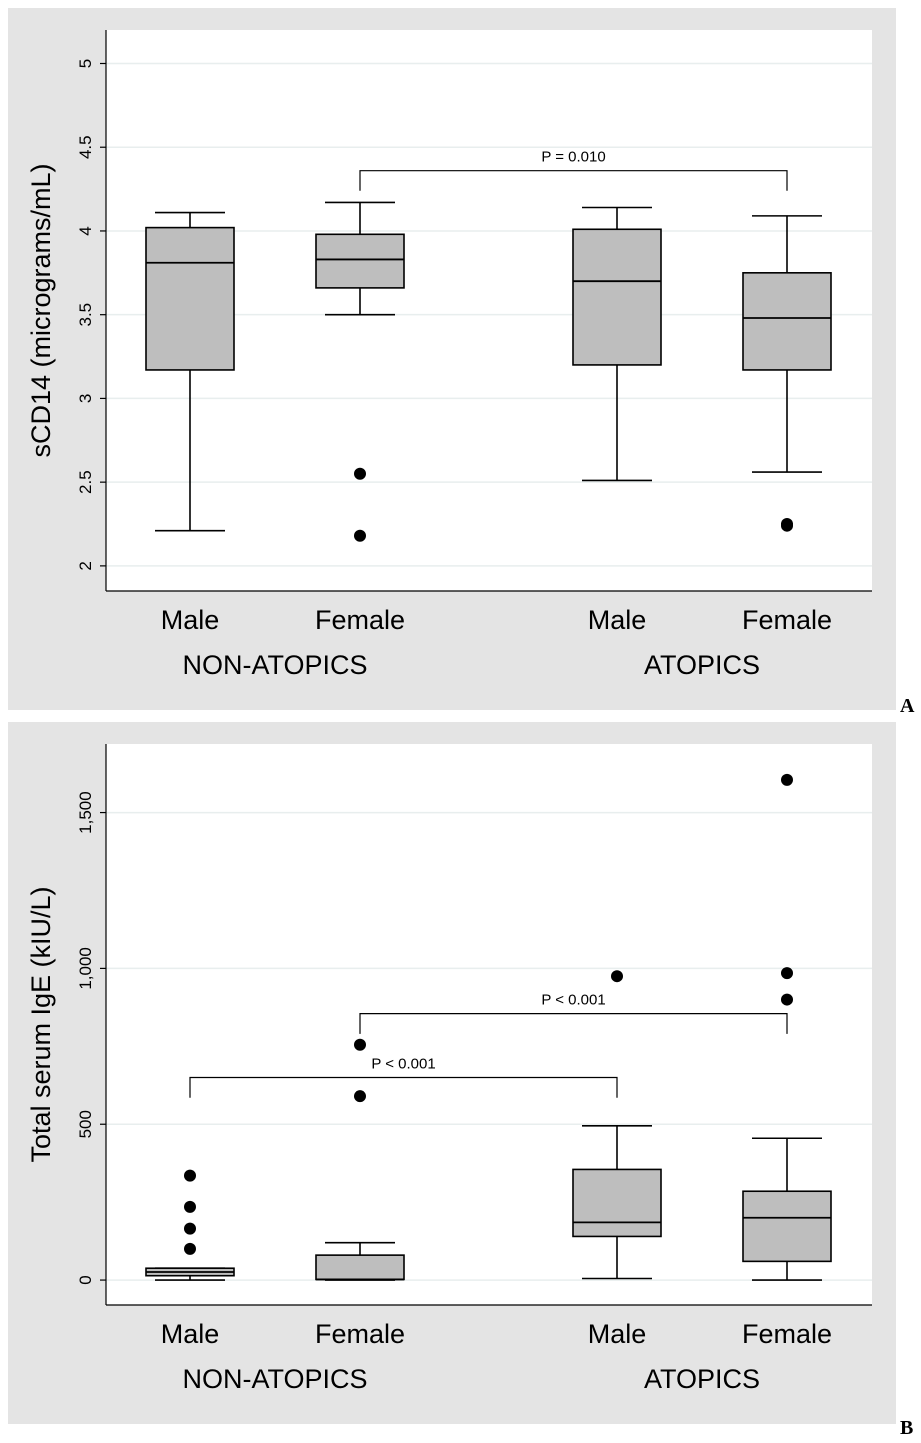  What do you see at coordinates (85, 230) in the screenshot?
I see `y-tick-label: 4` at bounding box center [85, 230].